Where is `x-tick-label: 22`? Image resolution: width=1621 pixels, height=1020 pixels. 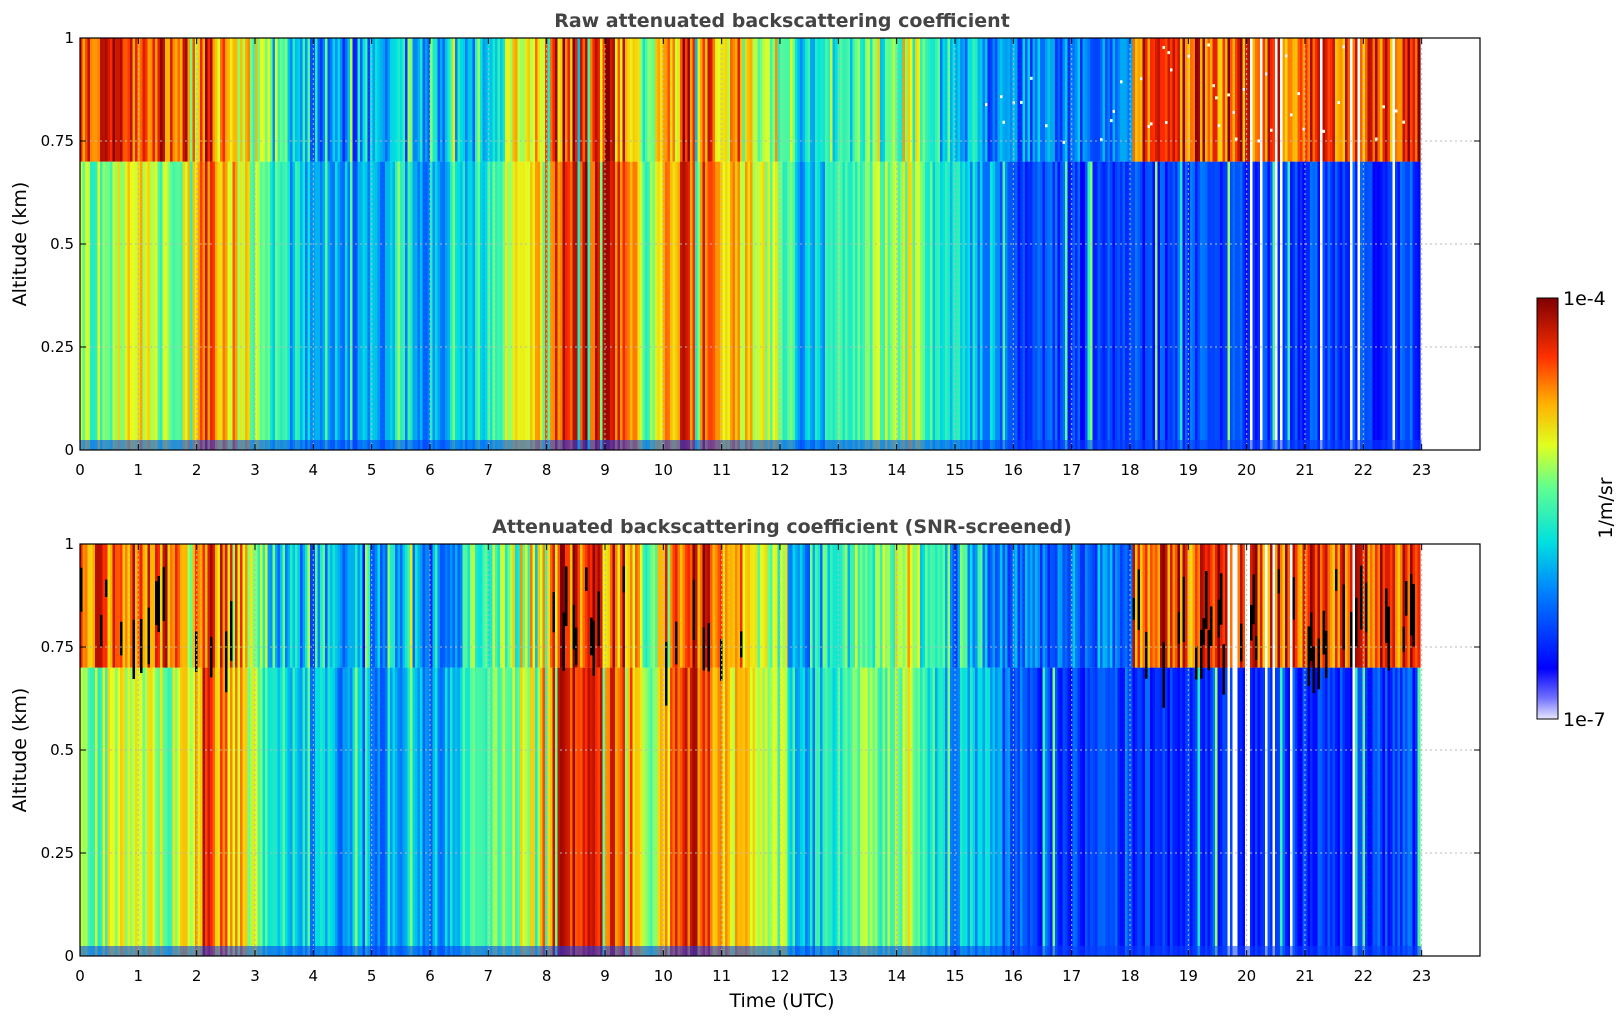 x-tick-label: 22 is located at coordinates (1363, 470).